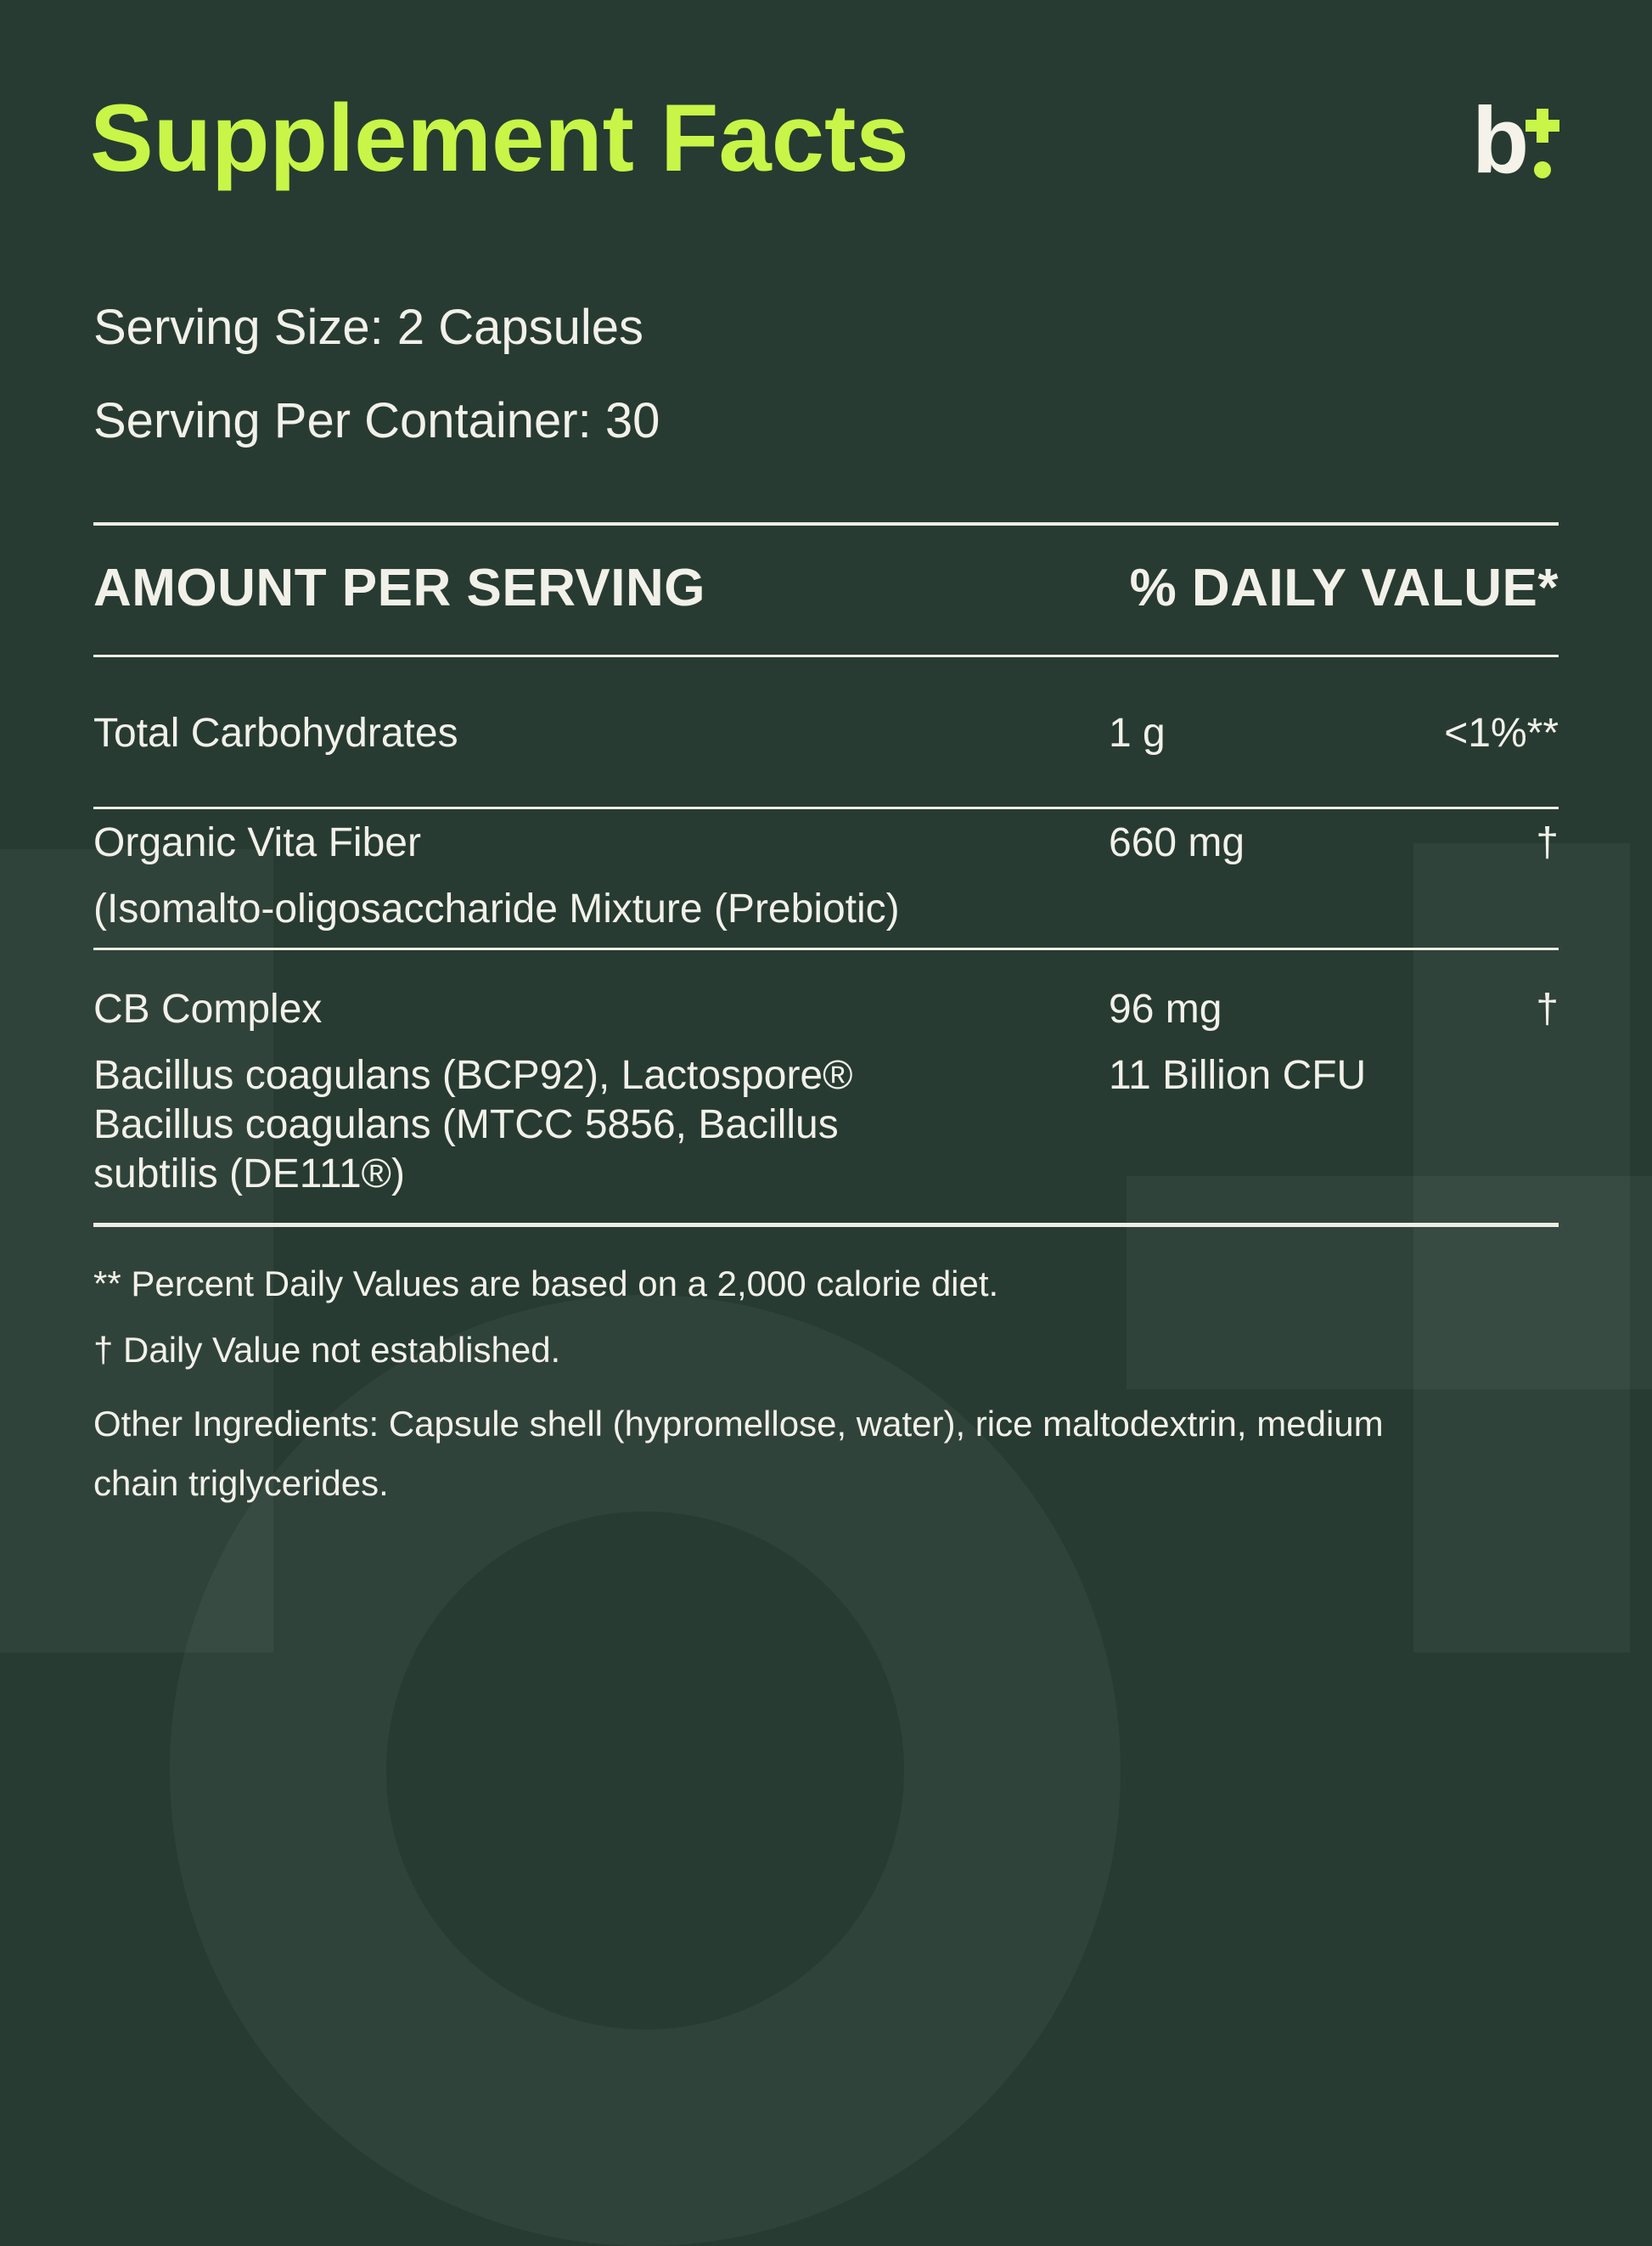 The image size is (1652, 2246). Describe the element at coordinates (136, 1250) in the screenshot. I see `watermark-b-stem` at that location.